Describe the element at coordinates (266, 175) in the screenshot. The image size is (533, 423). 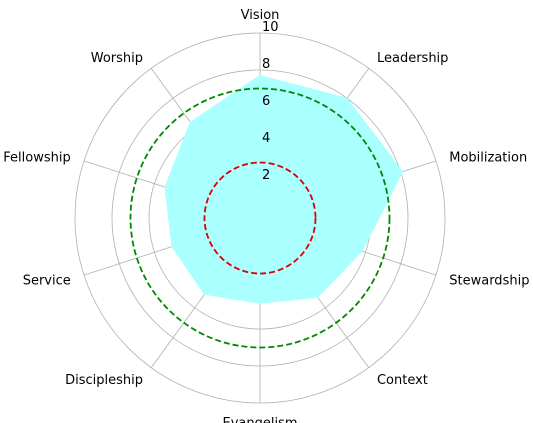
I see `r-tick-label: 2` at that location.